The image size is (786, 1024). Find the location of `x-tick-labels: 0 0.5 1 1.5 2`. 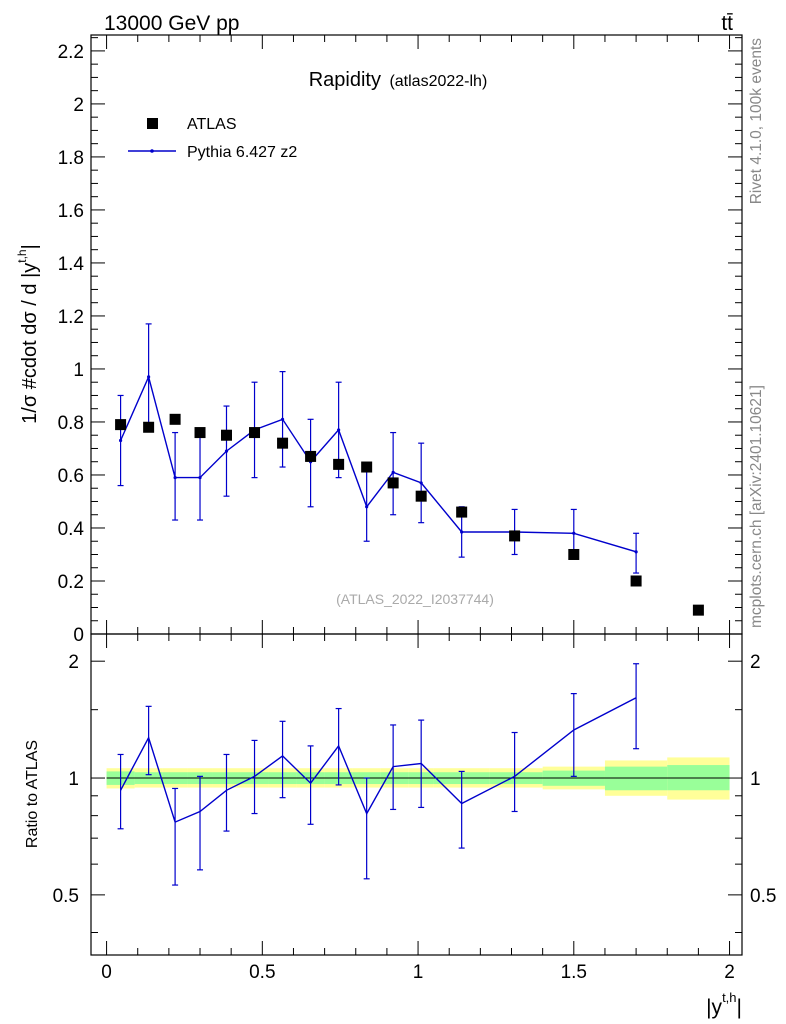

x-tick-labels: 0 0.5 1 1.5 2 is located at coordinates (418, 972).